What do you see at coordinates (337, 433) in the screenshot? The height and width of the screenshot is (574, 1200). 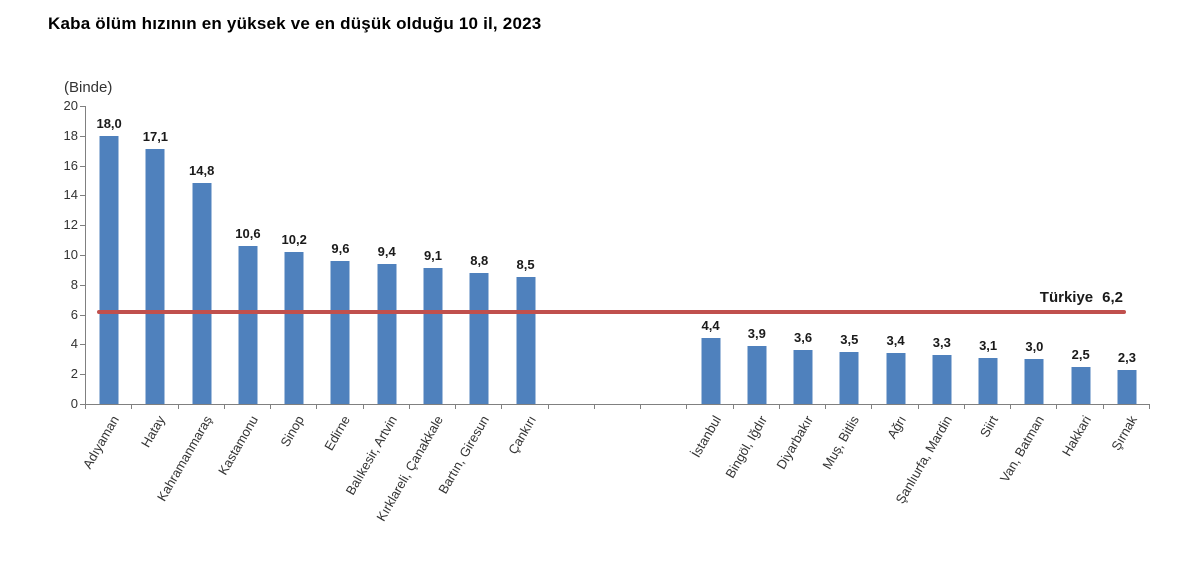 I see `category-label: Edirne` at bounding box center [337, 433].